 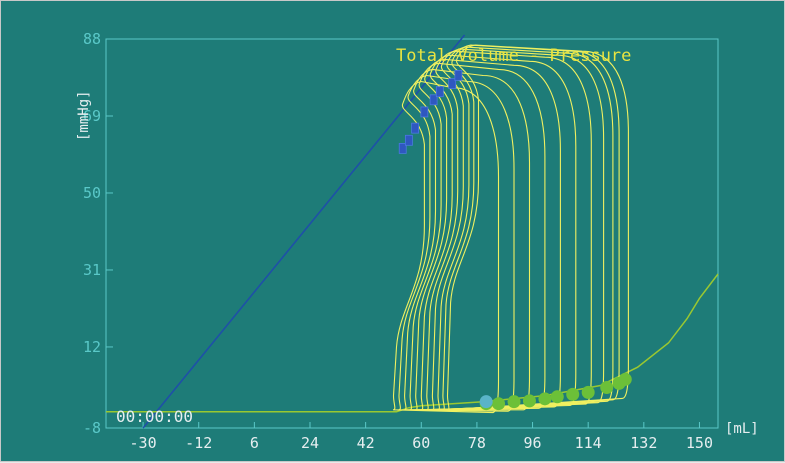 I want to click on x-tick-label: -12, so click(x=198, y=443).